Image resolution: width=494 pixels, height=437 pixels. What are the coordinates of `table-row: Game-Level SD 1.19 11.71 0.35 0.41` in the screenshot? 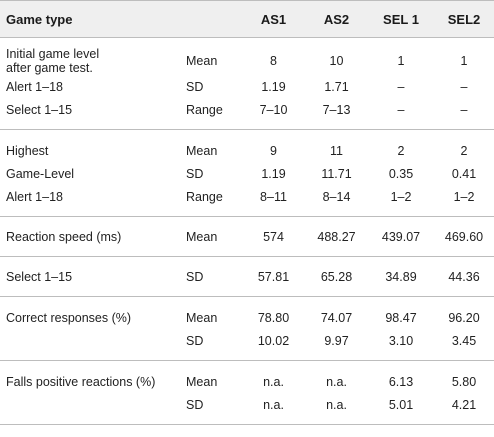 It's located at (247, 173).